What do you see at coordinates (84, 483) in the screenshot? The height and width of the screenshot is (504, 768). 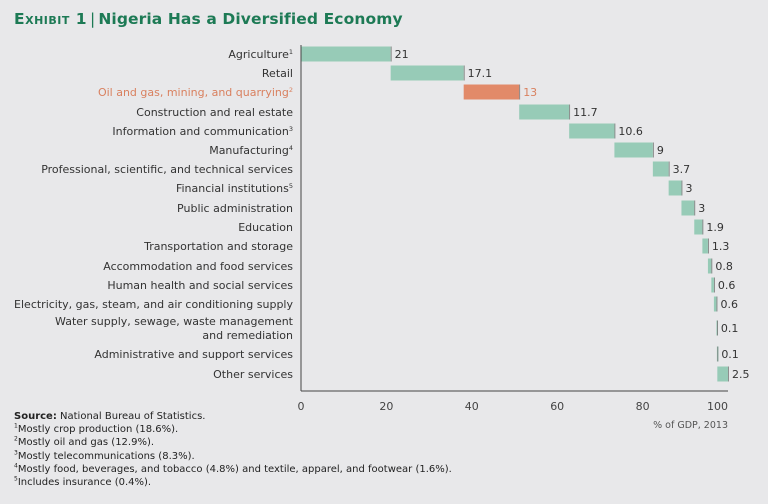 I see `footnote-text: Includes insurance (0.4%).` at bounding box center [84, 483].